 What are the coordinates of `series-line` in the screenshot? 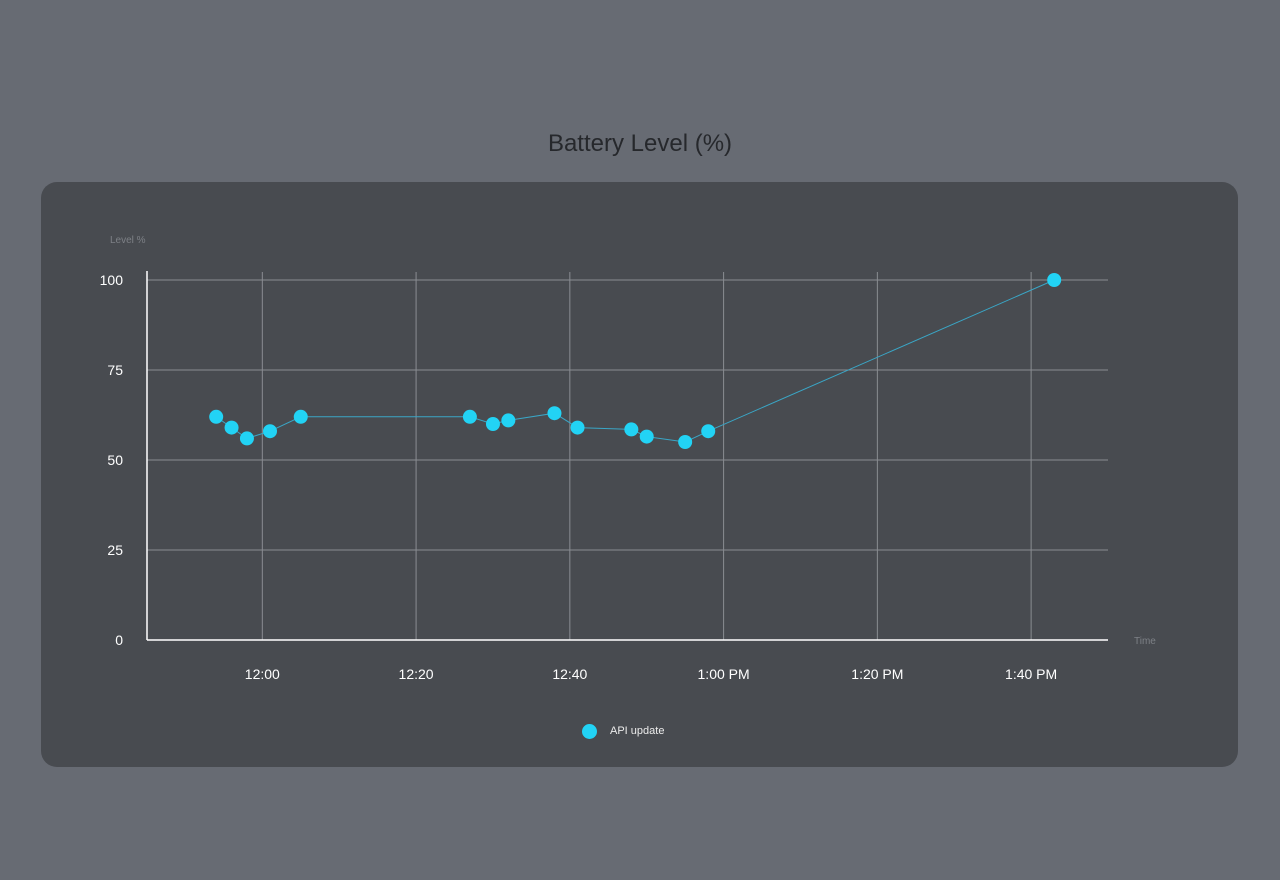 It's located at (635, 361).